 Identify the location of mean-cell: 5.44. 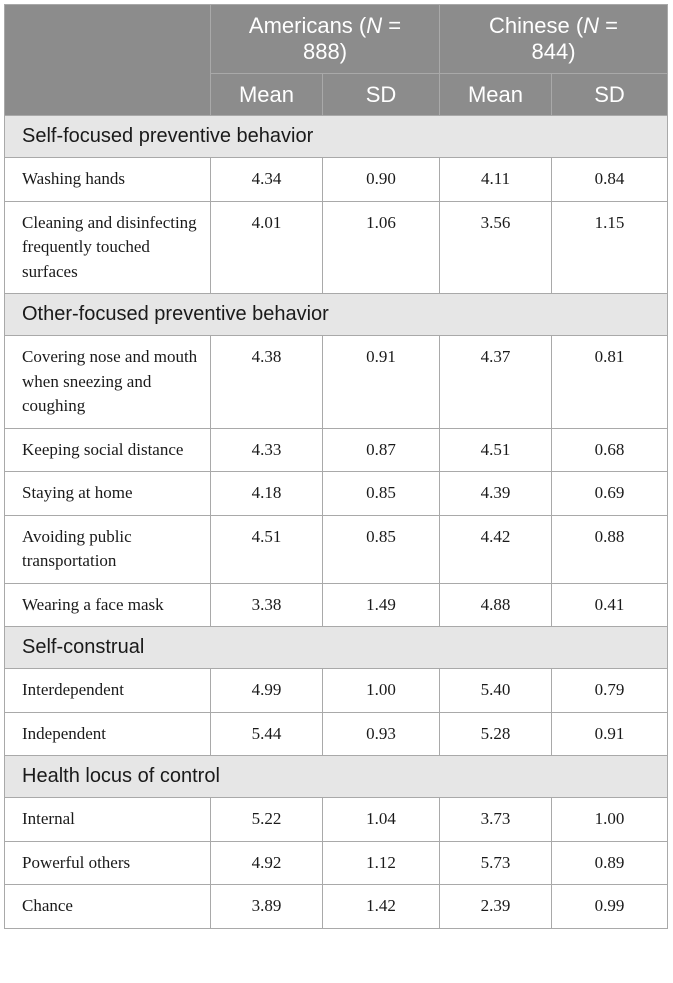
(266, 733).